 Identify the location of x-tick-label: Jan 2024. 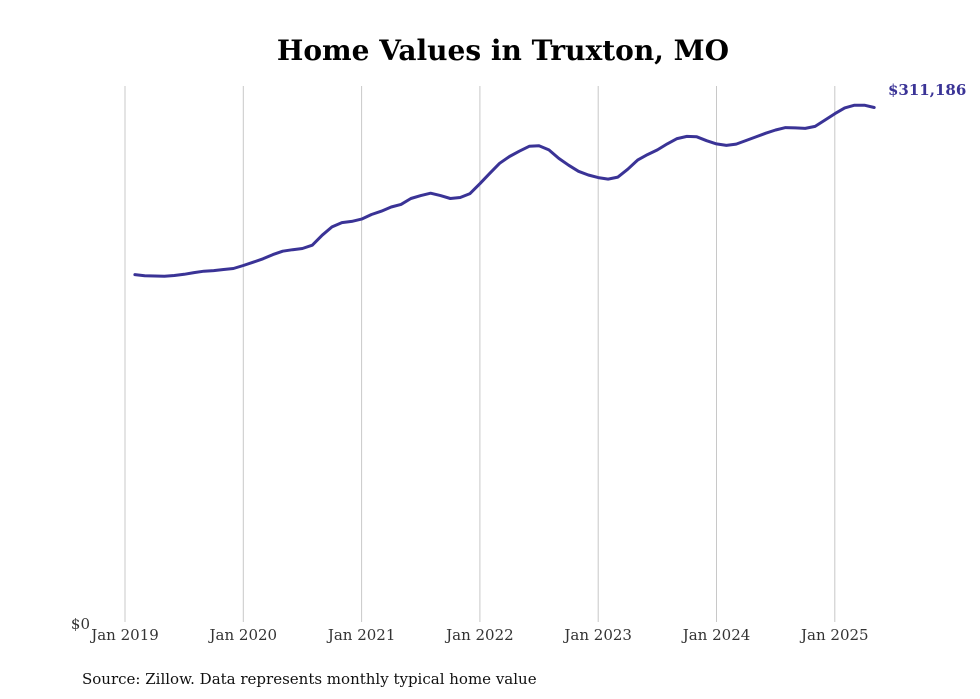
(716, 635).